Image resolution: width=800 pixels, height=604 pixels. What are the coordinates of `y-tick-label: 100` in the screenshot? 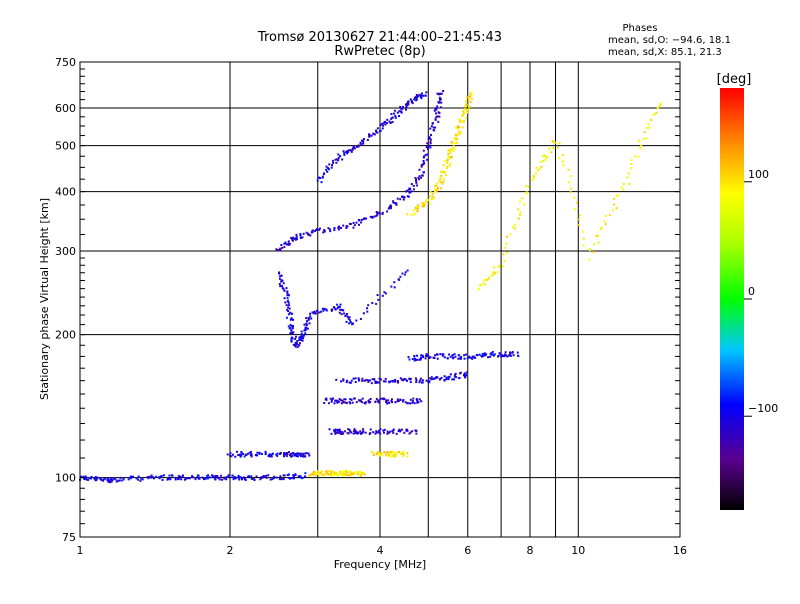 It's located at (65, 478).